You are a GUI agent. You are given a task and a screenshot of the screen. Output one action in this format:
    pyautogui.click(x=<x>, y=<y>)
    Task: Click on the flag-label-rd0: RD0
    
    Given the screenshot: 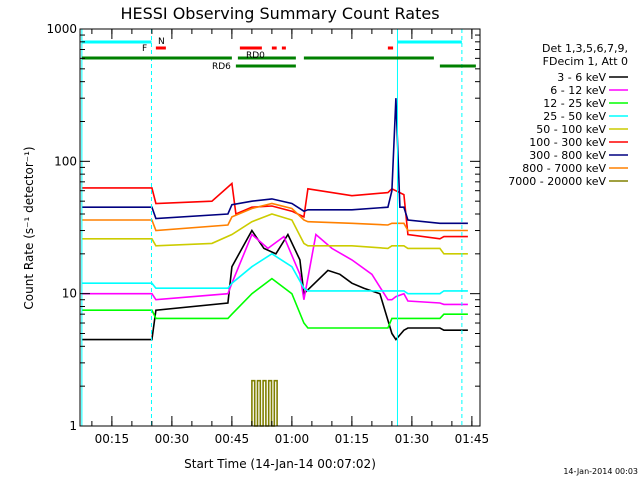 What is the action you would take?
    pyautogui.click(x=255, y=56)
    